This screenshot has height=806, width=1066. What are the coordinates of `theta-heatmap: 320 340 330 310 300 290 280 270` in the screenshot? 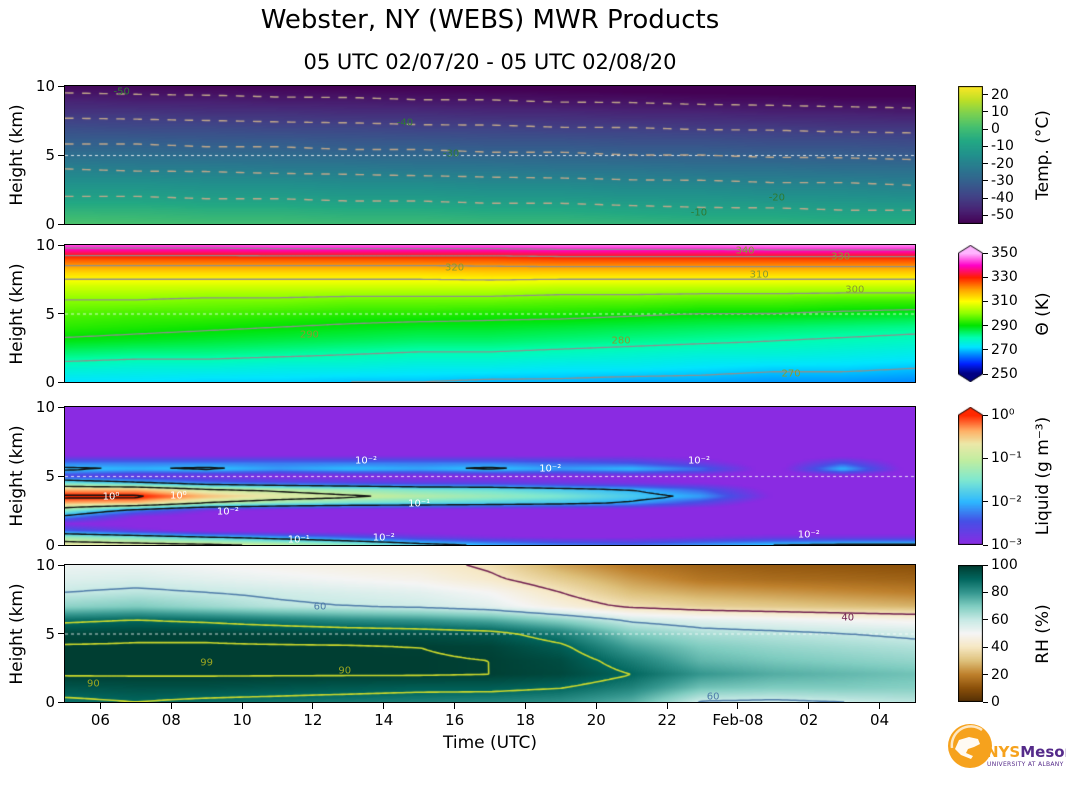 It's located at (490, 313).